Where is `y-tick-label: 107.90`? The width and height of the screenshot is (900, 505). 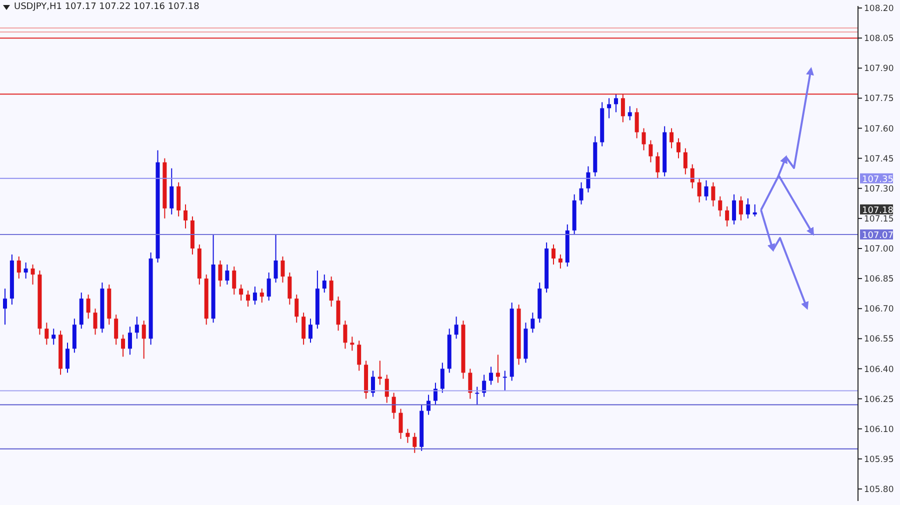 y-tick-label: 107.90 is located at coordinates (879, 69).